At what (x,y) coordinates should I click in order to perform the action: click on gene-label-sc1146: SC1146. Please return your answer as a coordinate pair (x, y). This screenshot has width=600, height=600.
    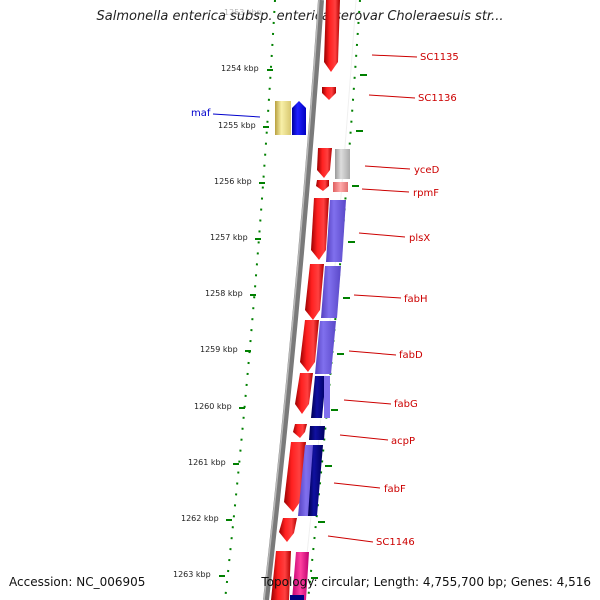
    Looking at the image, I should click on (395, 542).